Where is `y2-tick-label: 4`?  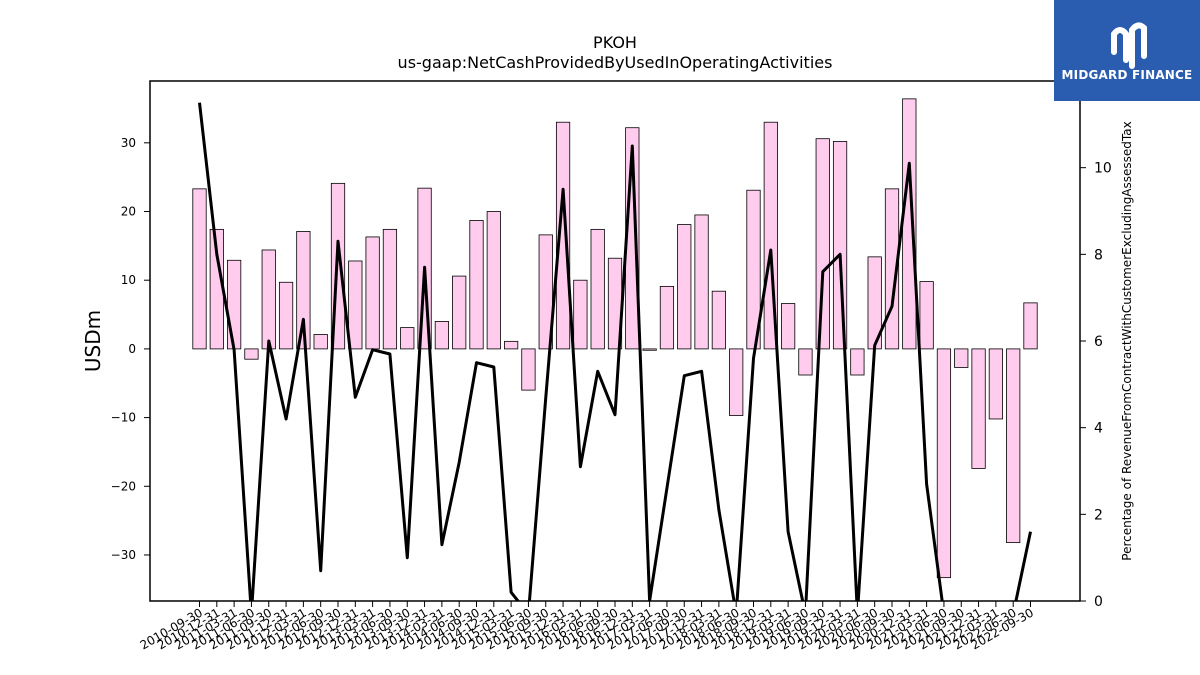 y2-tick-label: 4 is located at coordinates (1098, 429).